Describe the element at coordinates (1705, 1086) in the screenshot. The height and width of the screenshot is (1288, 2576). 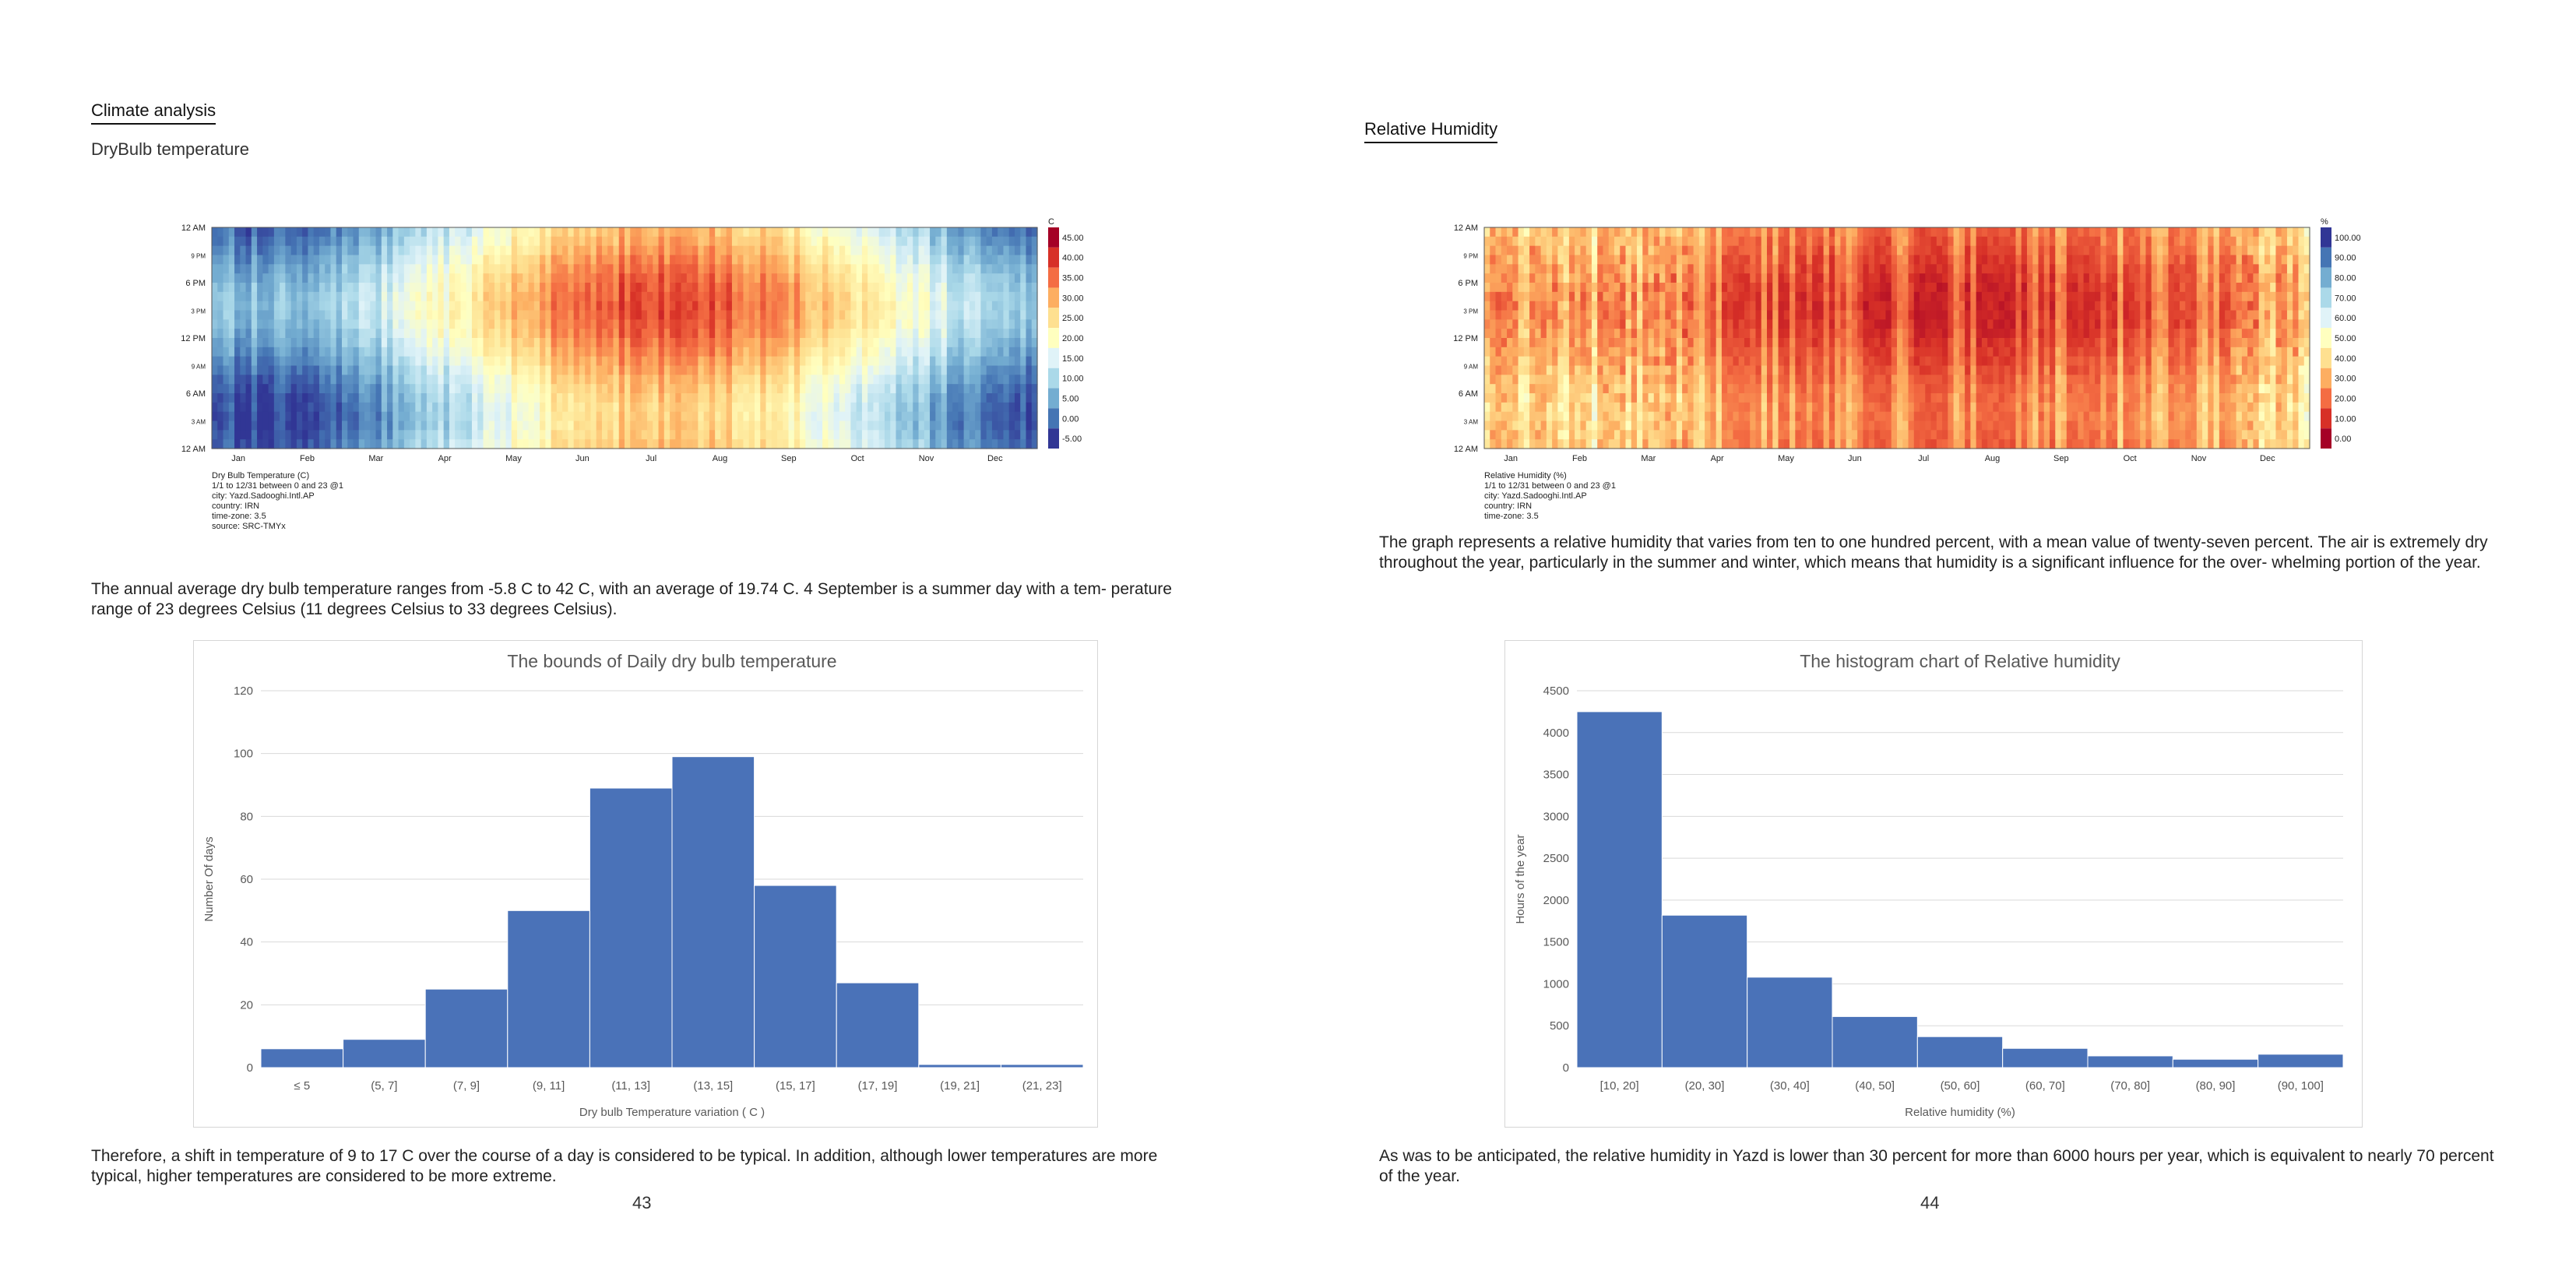
I see `x-tick-label: (20, 30]` at that location.